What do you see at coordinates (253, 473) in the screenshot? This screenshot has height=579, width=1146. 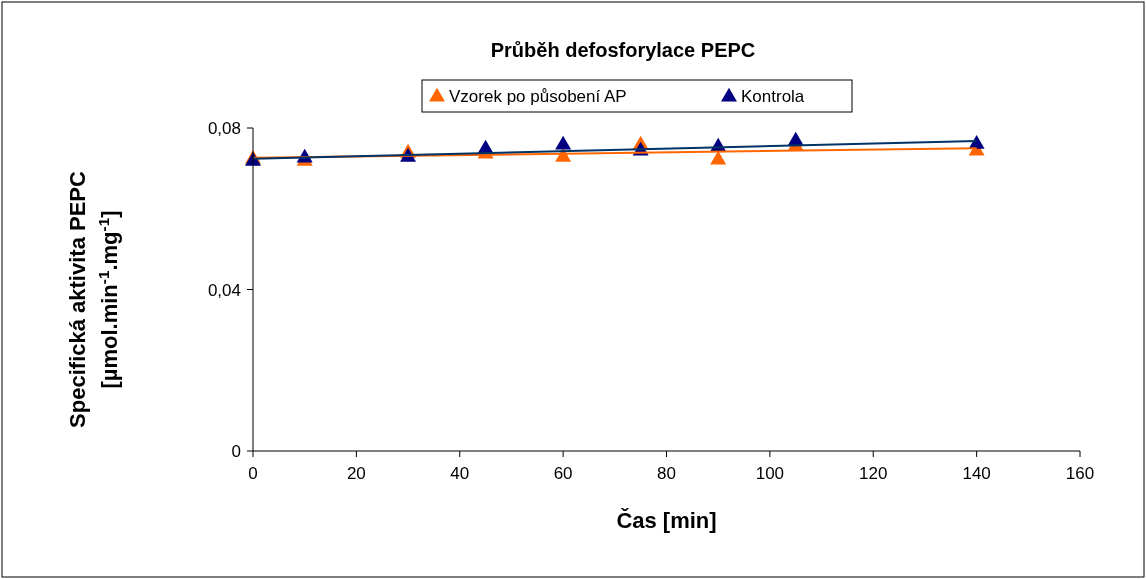 I see `x-tick-label: 0` at bounding box center [253, 473].